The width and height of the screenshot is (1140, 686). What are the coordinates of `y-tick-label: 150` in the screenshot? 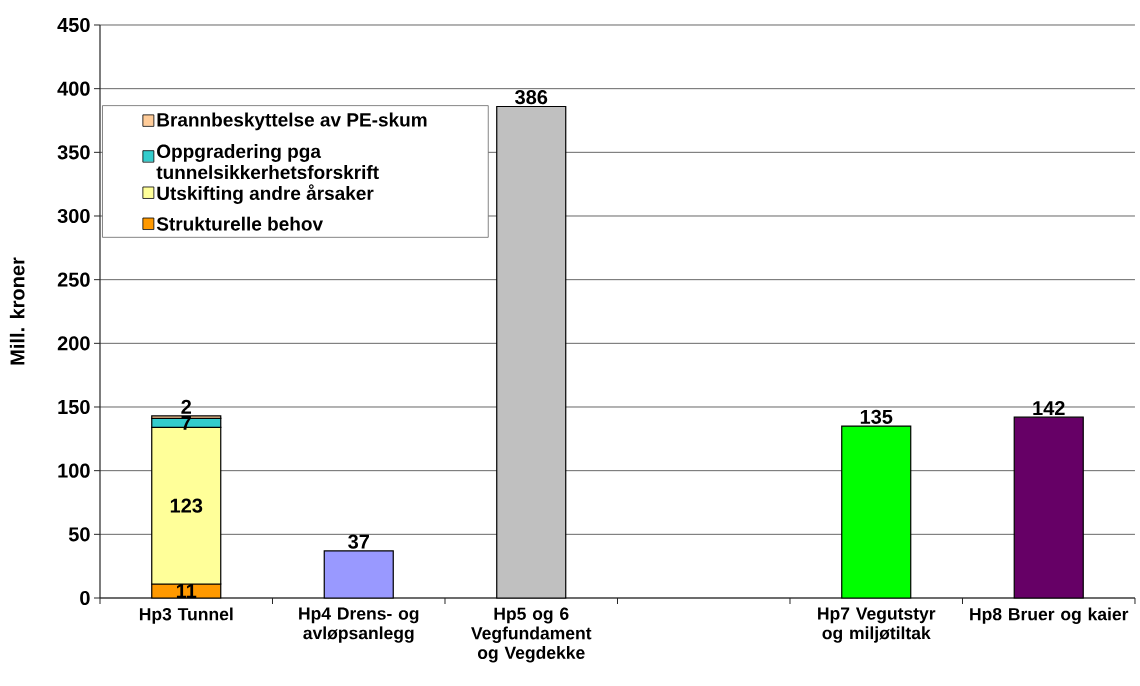 It's located at (74, 407).